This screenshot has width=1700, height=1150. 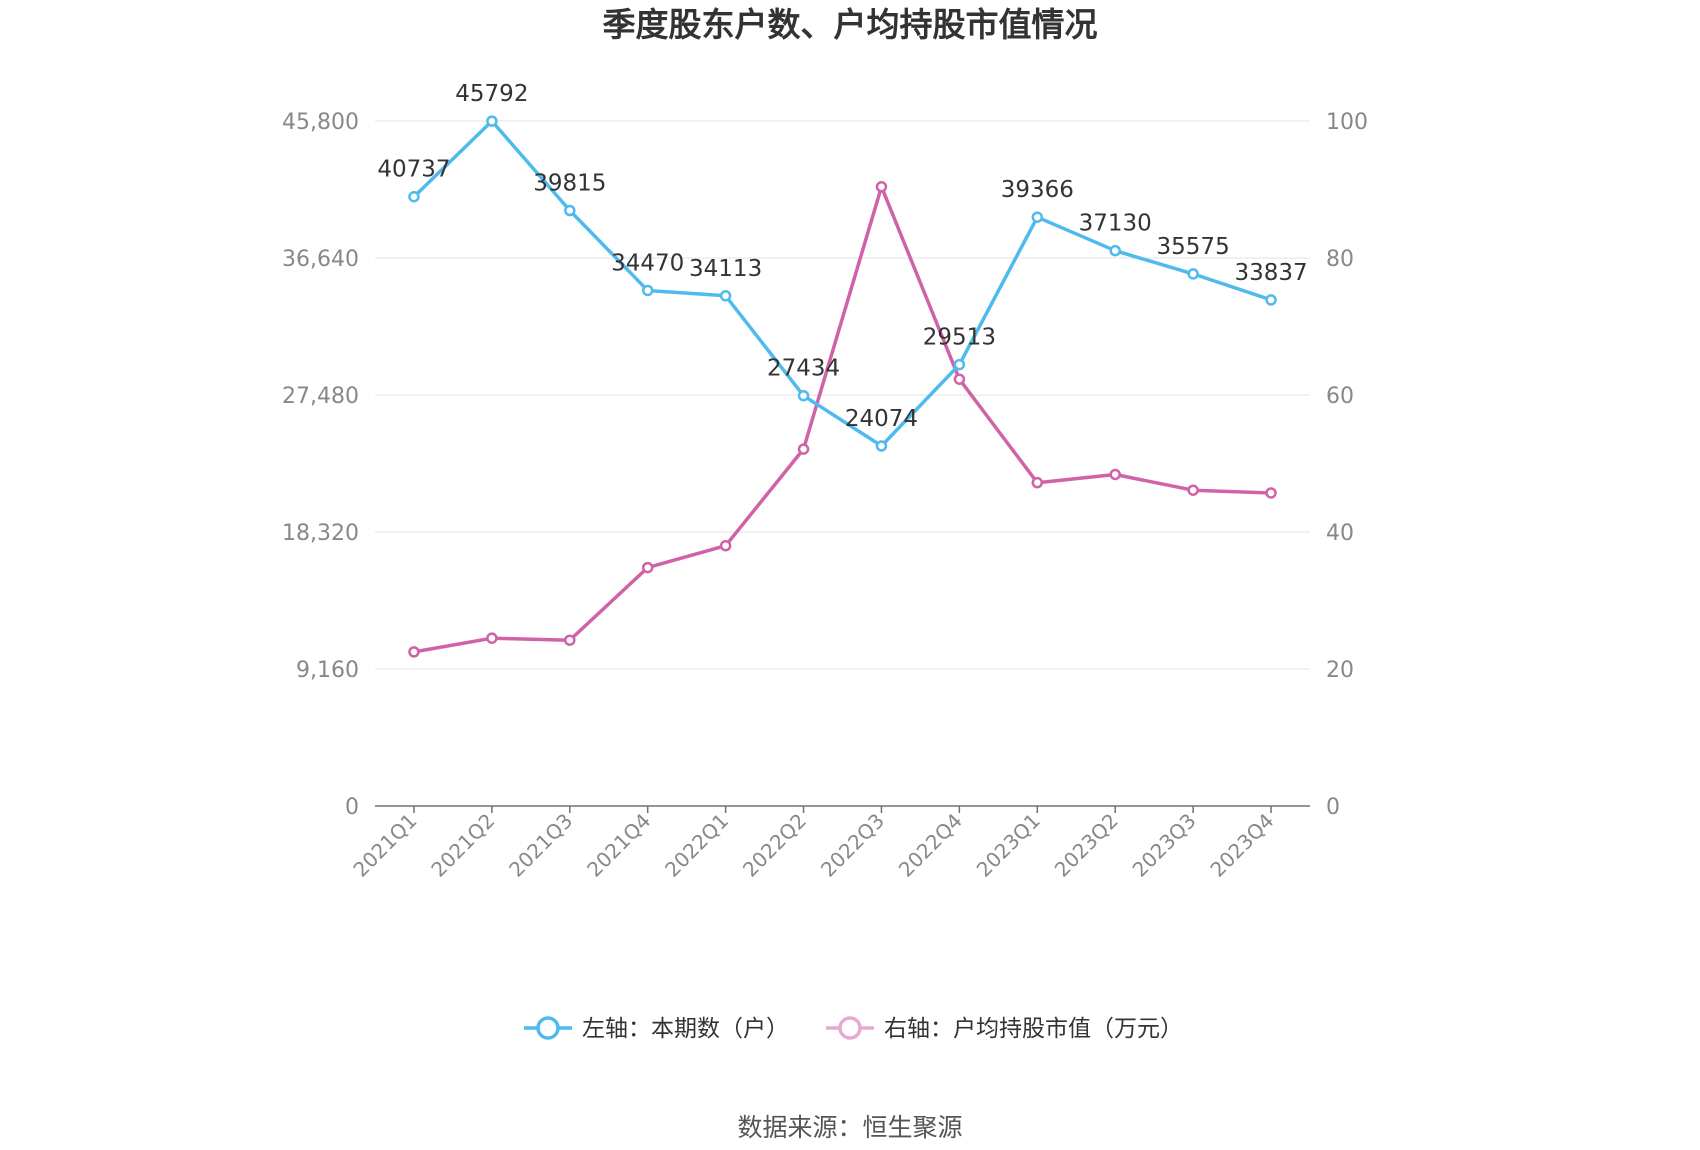 I want to click on legend-item: 左轴：本期数（户）, so click(x=656, y=1029).